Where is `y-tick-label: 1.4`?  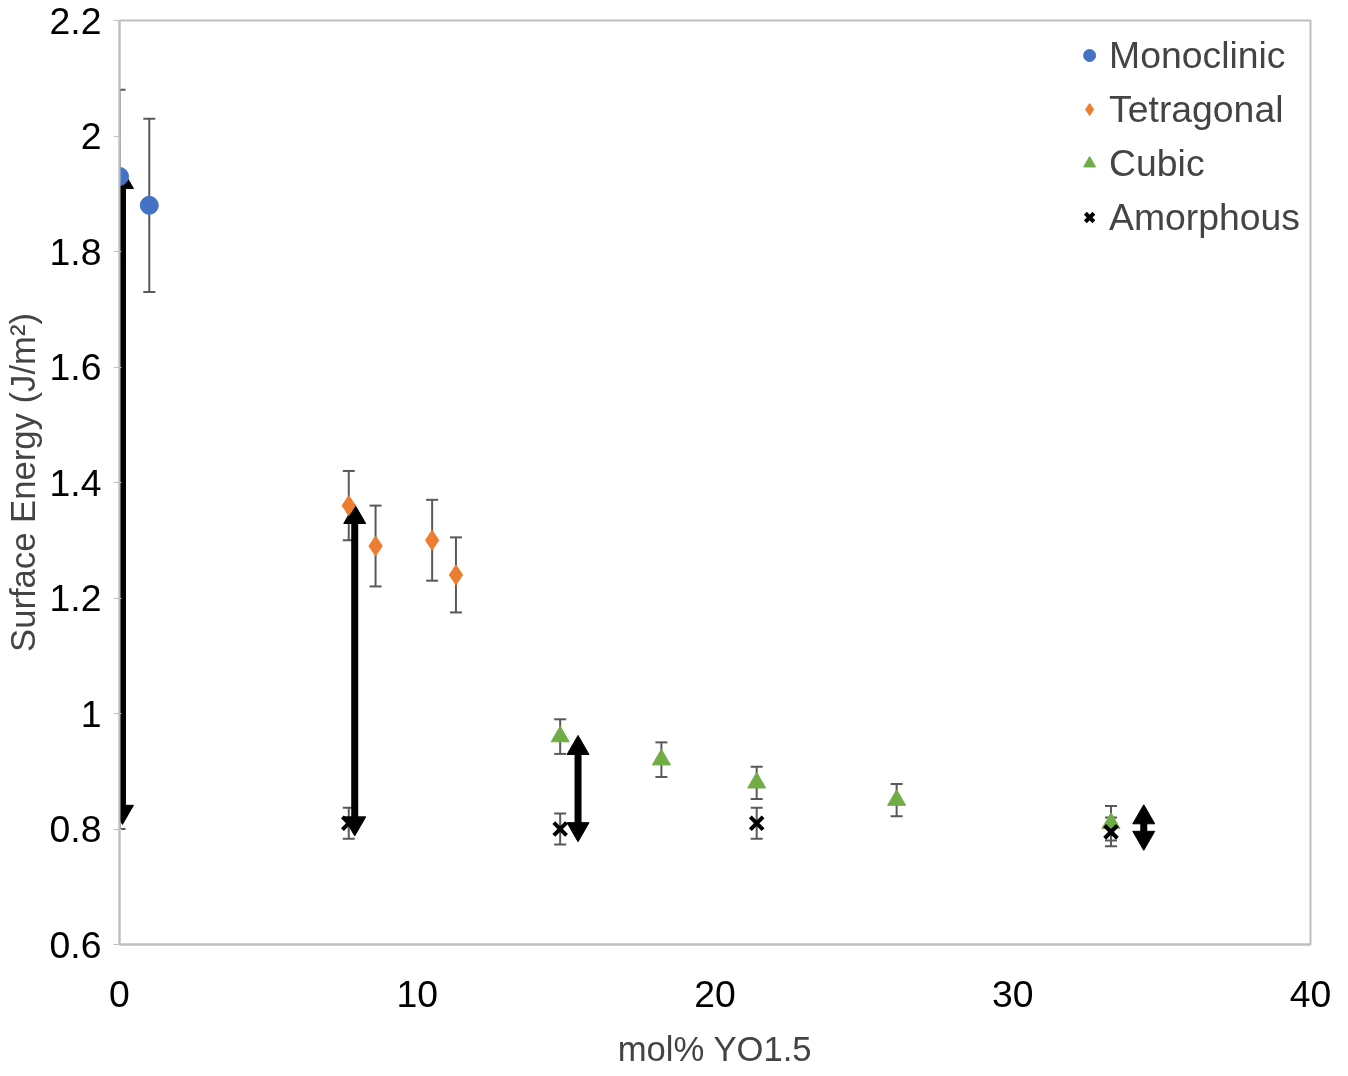 y-tick-label: 1.4 is located at coordinates (75, 482).